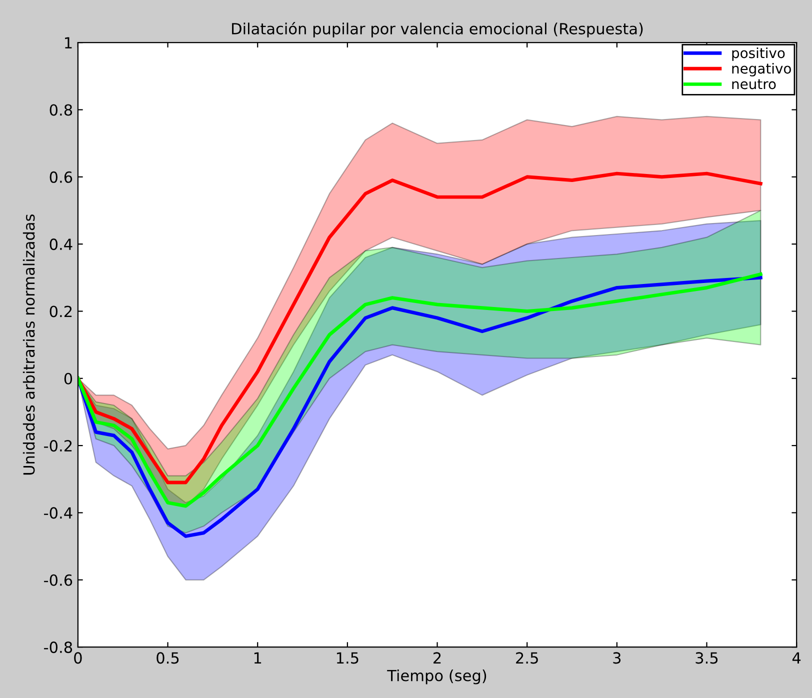  What do you see at coordinates (761, 69) in the screenshot?
I see `legend-label: negativo` at bounding box center [761, 69].